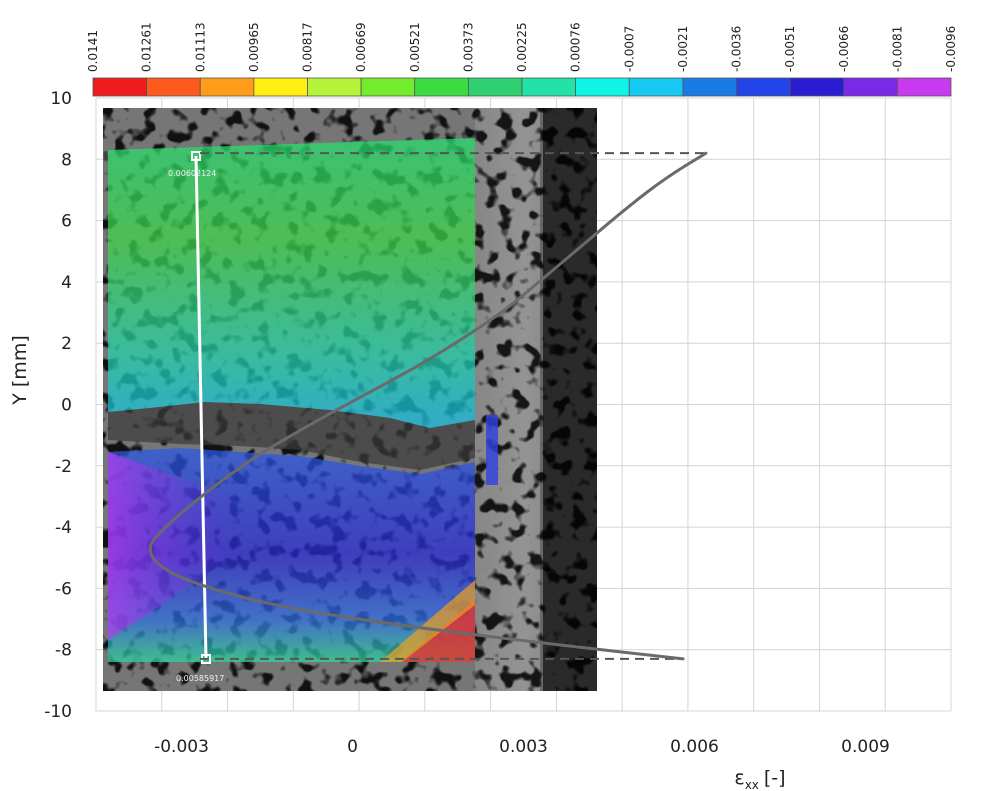  I want to click on bottom-point-value: 0.00585917, so click(200, 678).